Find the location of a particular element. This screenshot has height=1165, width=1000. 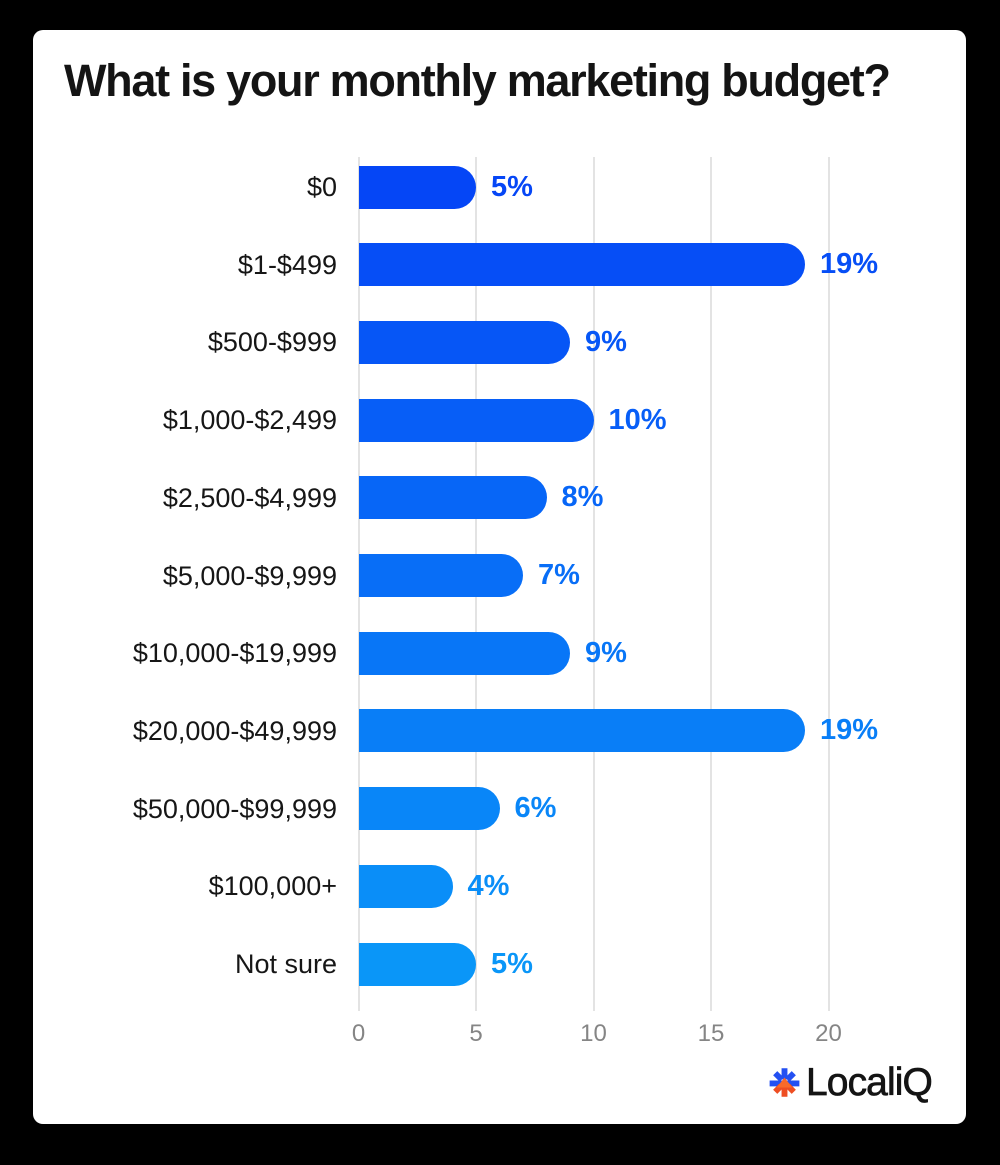

bar-$50,000-$99,999 is located at coordinates (429, 809).